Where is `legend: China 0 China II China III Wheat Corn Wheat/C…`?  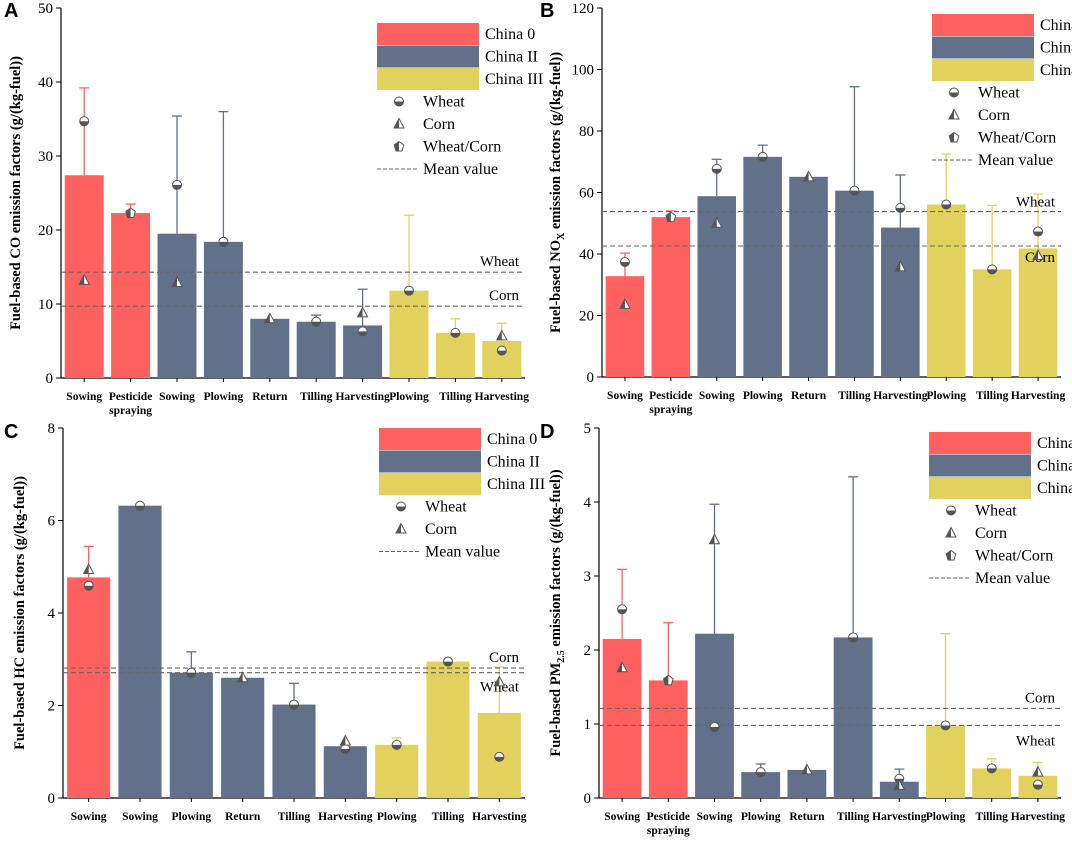
legend: China 0 China II China III Wheat Corn Wheat/C… is located at coordinates (1000, 509).